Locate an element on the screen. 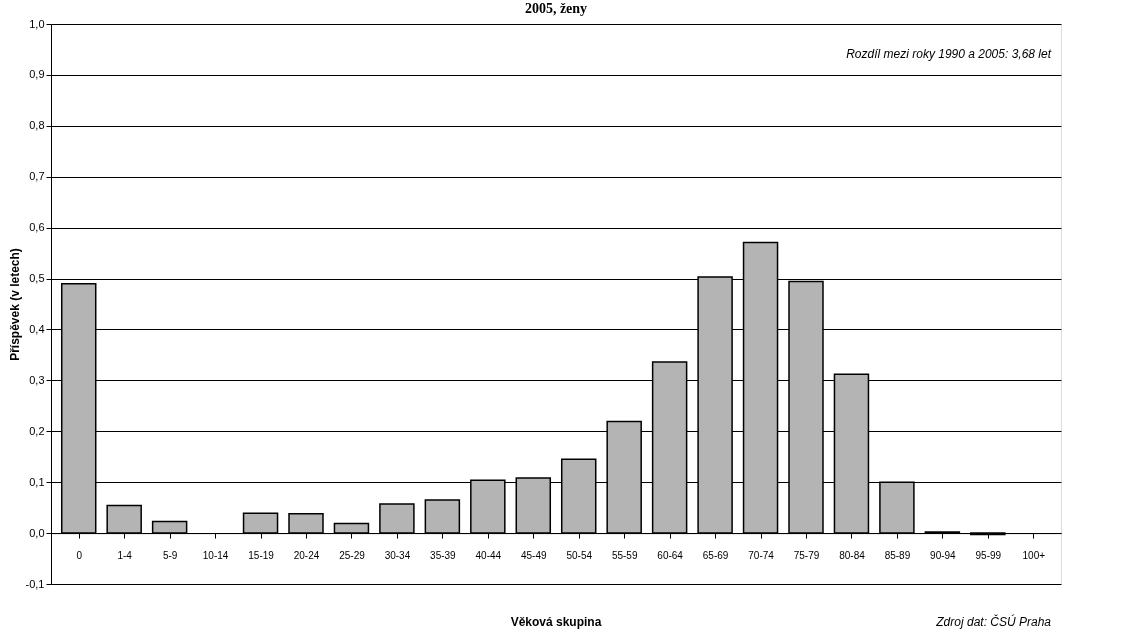  x-tick-label: 30-34 is located at coordinates (397, 555).